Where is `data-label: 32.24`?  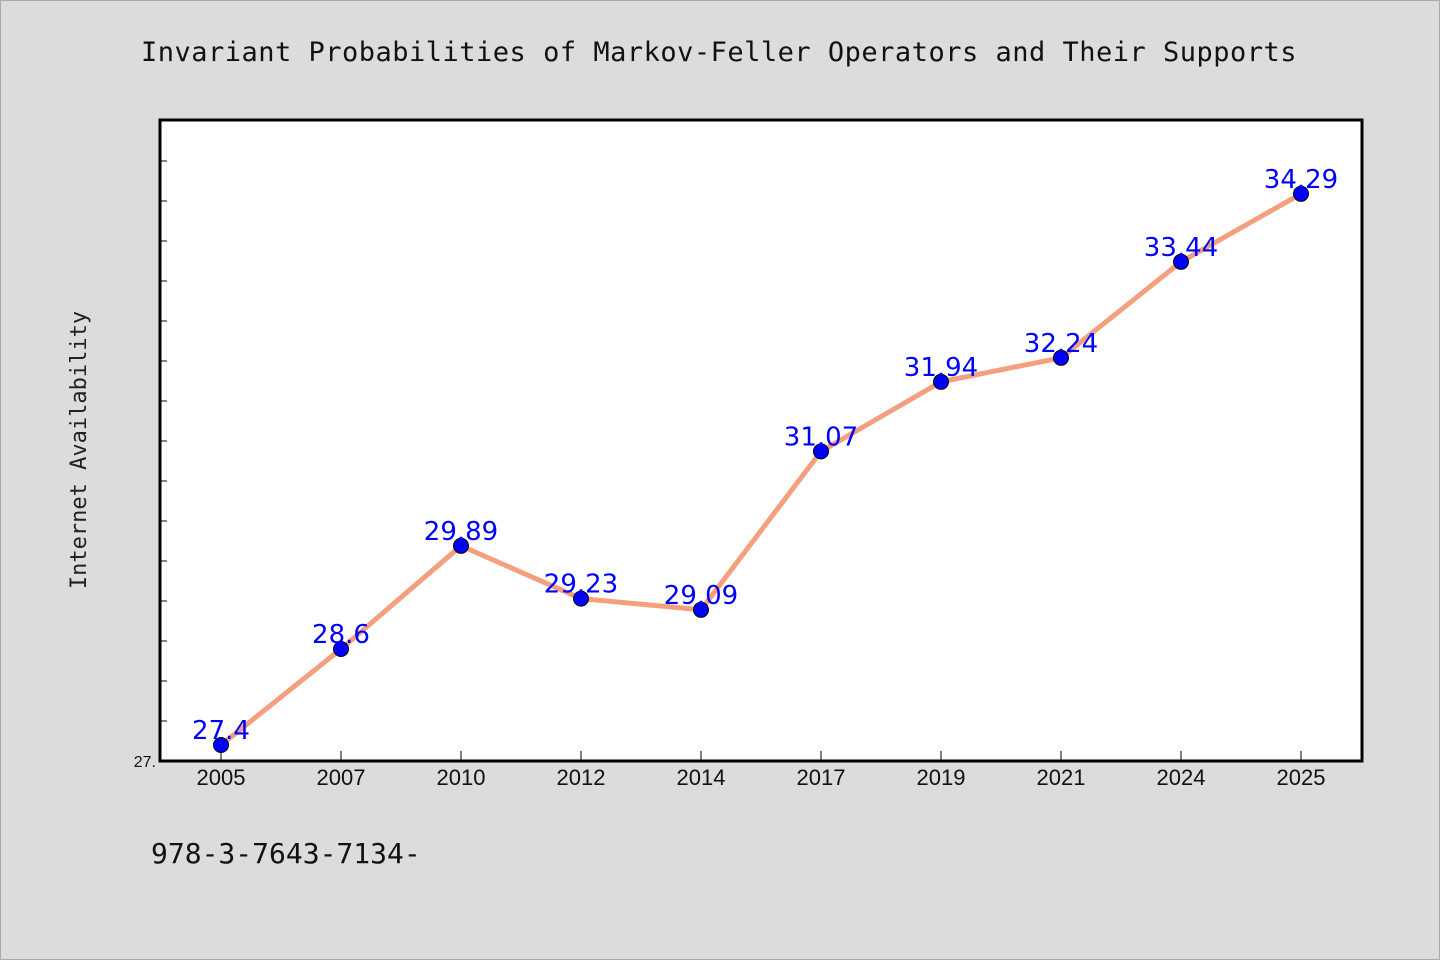 data-label: 32.24 is located at coordinates (1061, 344).